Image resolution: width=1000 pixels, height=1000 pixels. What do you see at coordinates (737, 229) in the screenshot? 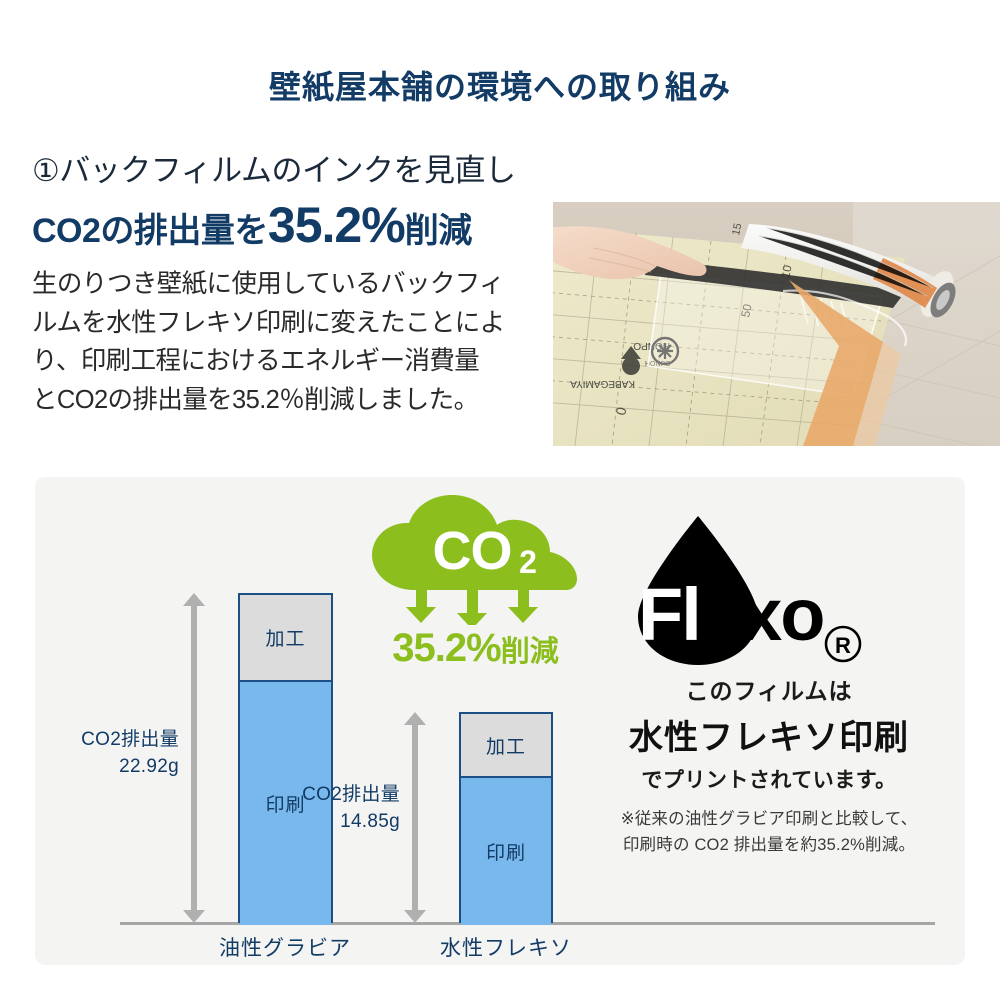
I see `svg-text: 15` at bounding box center [737, 229].